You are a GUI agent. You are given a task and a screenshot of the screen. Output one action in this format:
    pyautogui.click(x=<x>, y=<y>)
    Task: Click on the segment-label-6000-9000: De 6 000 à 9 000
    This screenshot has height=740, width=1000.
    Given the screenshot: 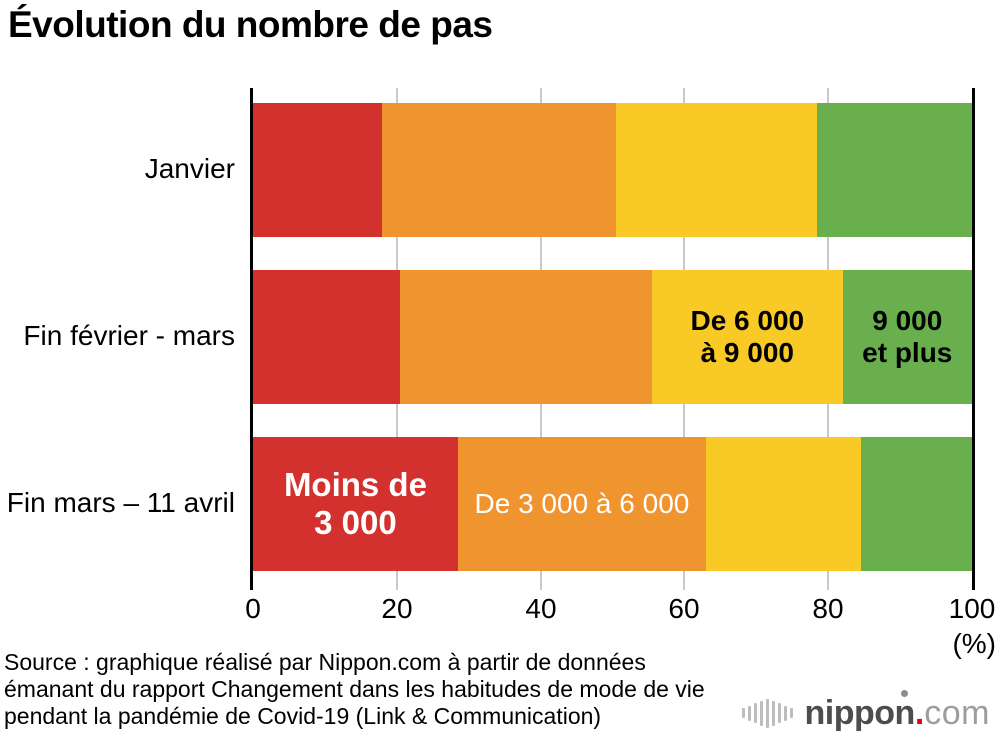 What is the action you would take?
    pyautogui.click(x=747, y=336)
    